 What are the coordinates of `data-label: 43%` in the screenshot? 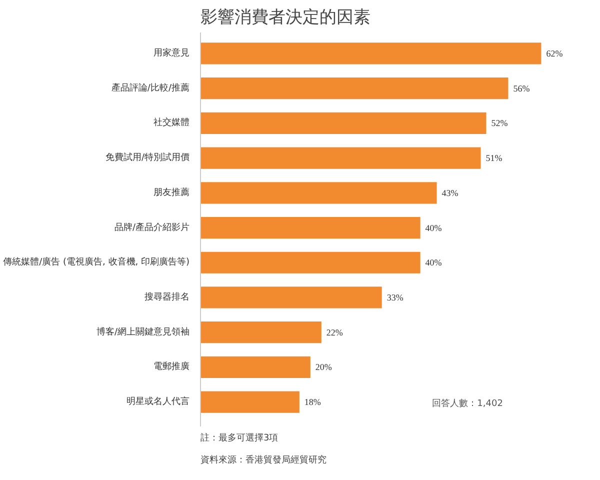 It's located at (450, 193).